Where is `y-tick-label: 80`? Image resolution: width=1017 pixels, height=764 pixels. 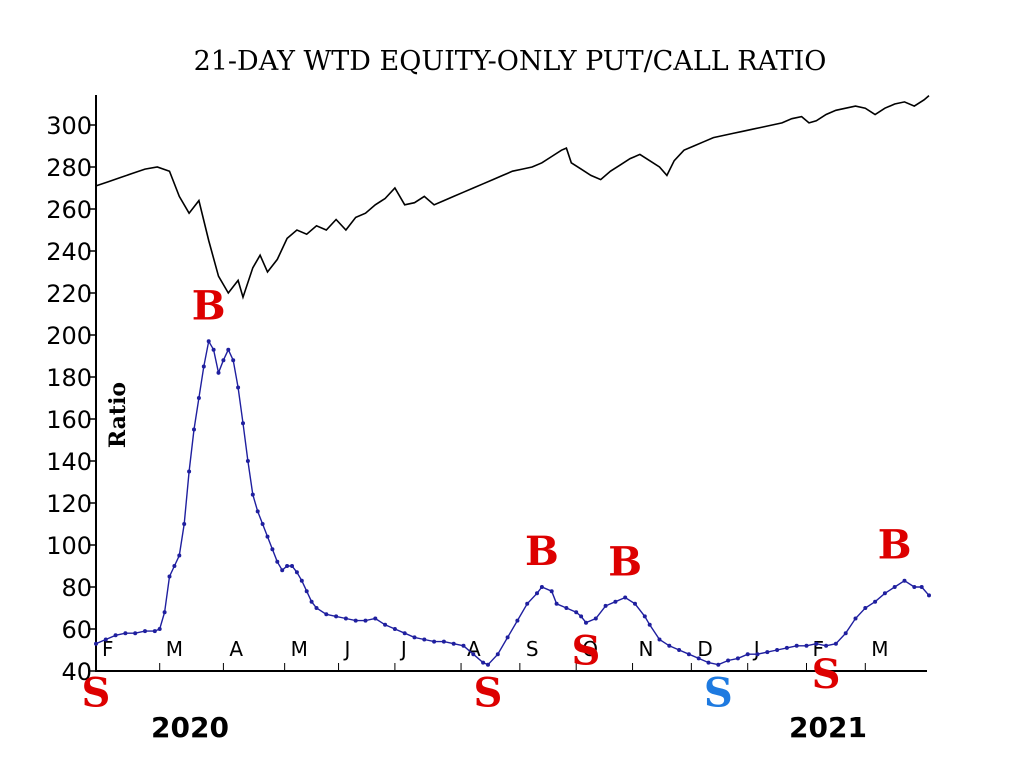 y-tick-label: 80 is located at coordinates (76, 588).